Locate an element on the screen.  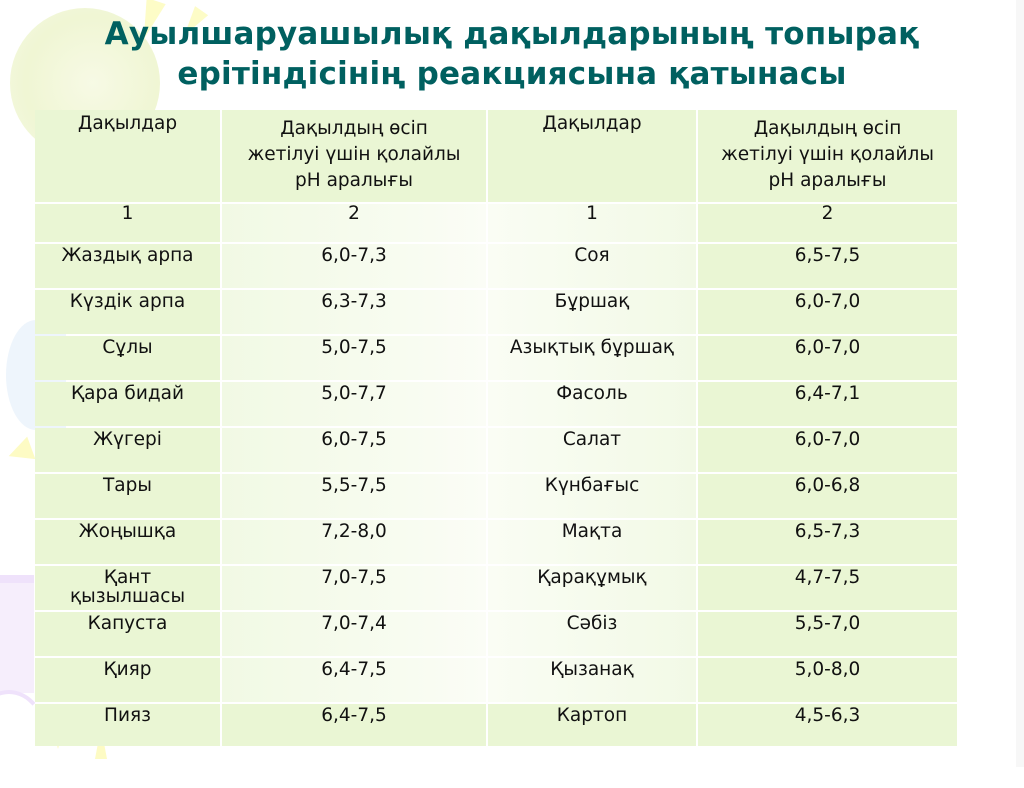
ph-range: 7,0-7,4 is located at coordinates (354, 634).